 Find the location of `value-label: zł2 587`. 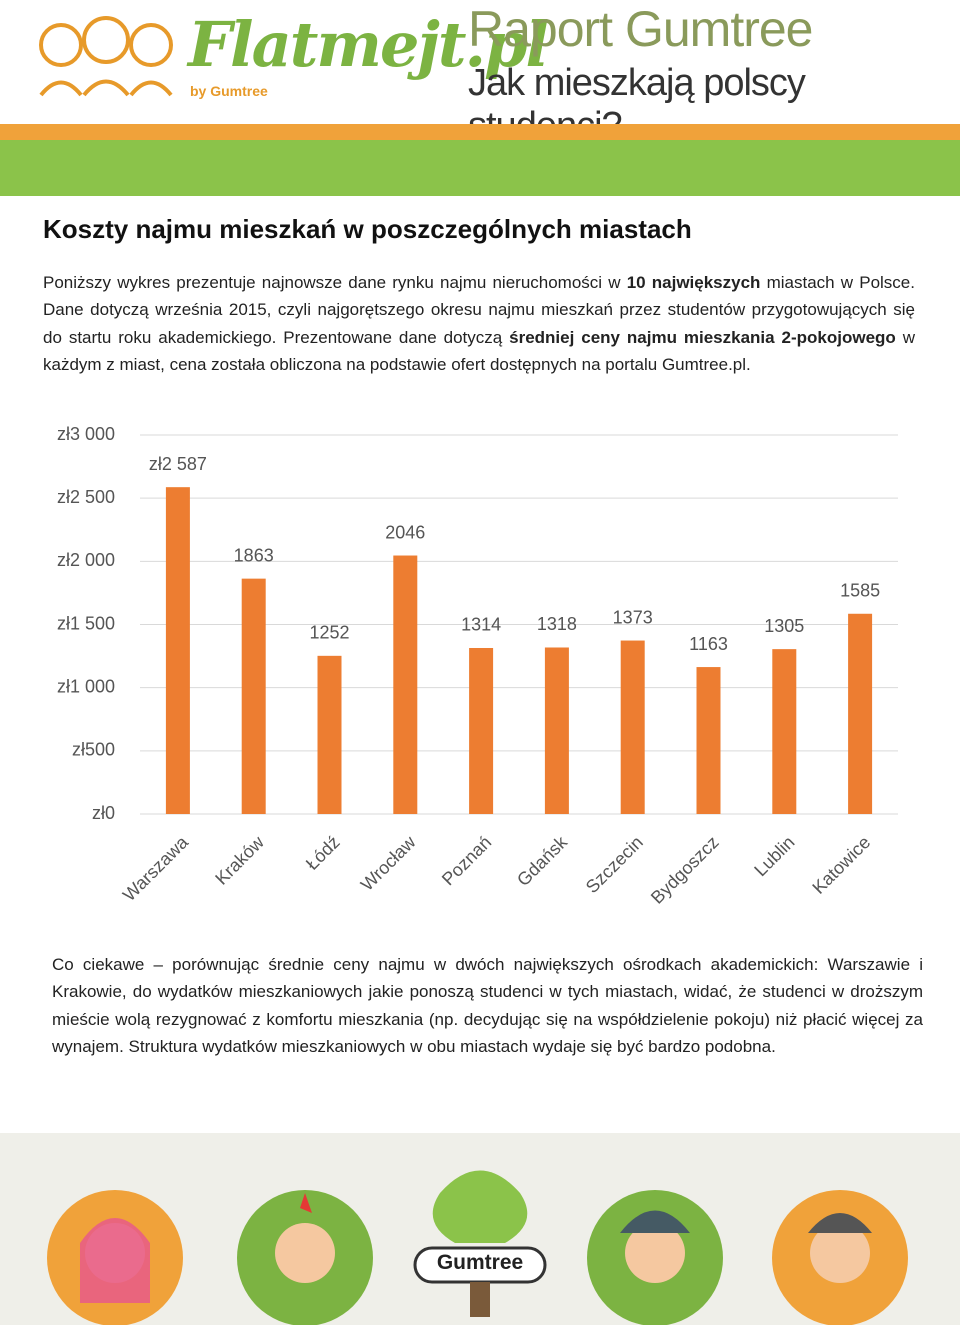

value-label: zł2 587 is located at coordinates (178, 464).